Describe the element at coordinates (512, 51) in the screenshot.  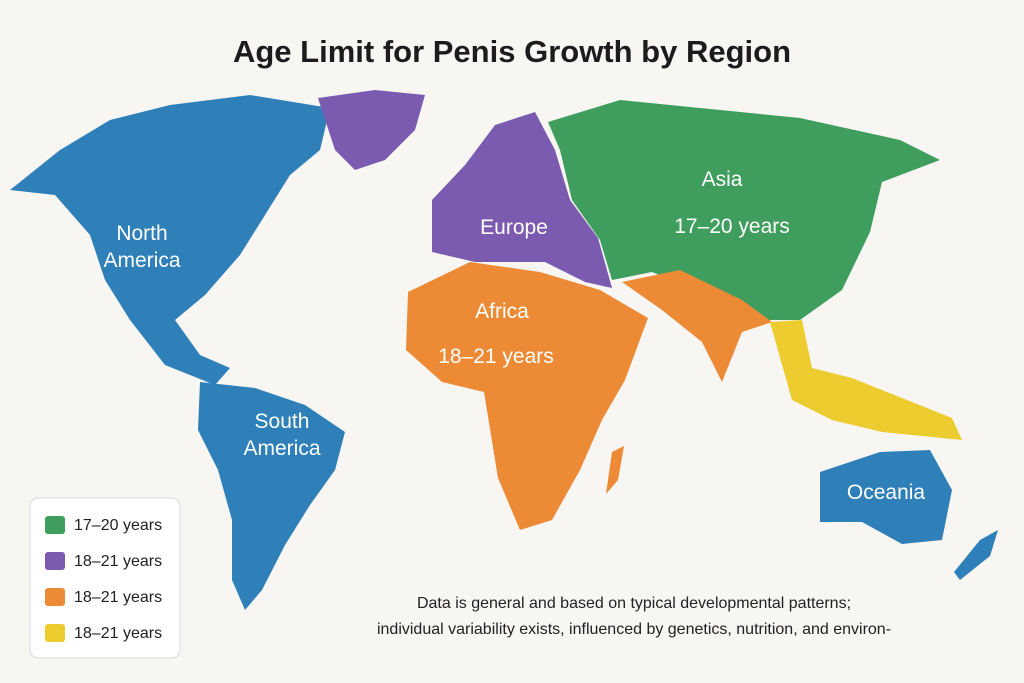
I see `title: Age Limit for Penis Growth by Region` at that location.